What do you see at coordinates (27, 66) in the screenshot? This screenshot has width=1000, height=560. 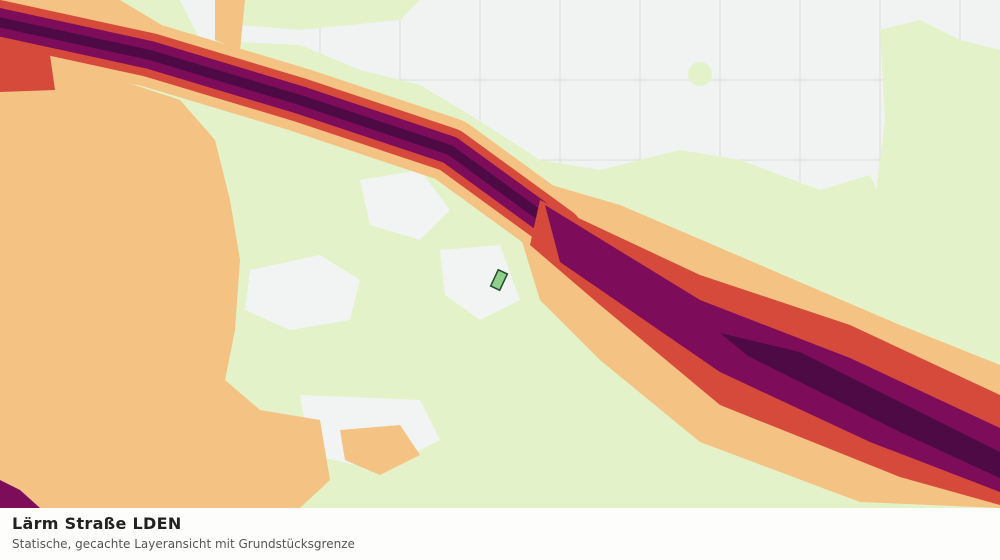 I see `noise-zone-high` at bounding box center [27, 66].